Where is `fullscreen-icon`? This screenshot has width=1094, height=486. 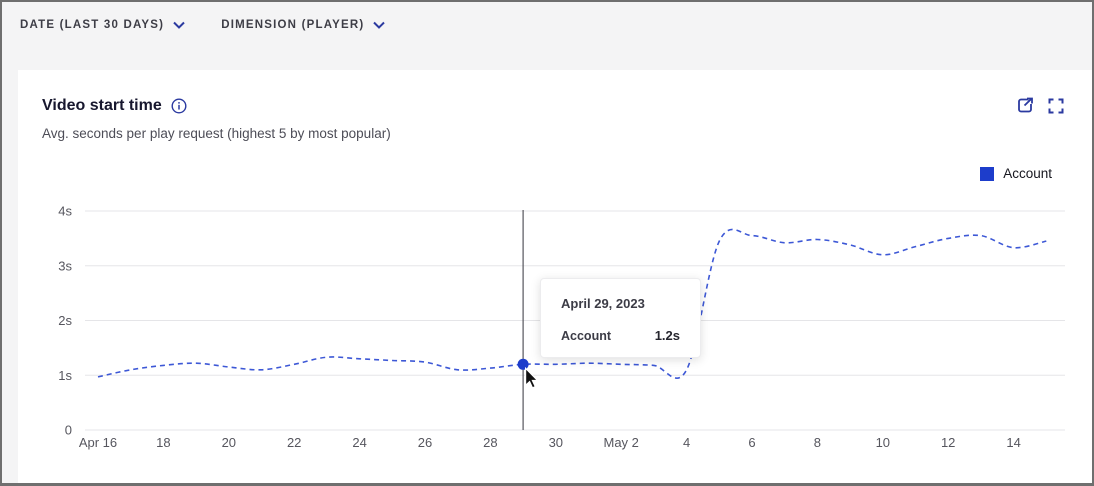 fullscreen-icon is located at coordinates (1056, 105).